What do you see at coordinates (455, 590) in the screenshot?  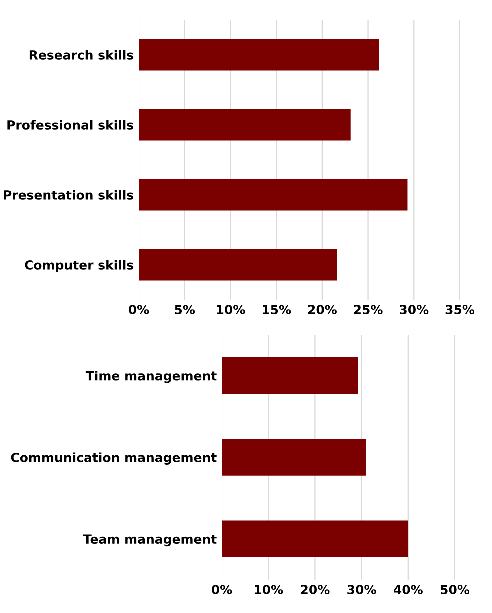 I see `x-tick-label: 50%` at bounding box center [455, 590].